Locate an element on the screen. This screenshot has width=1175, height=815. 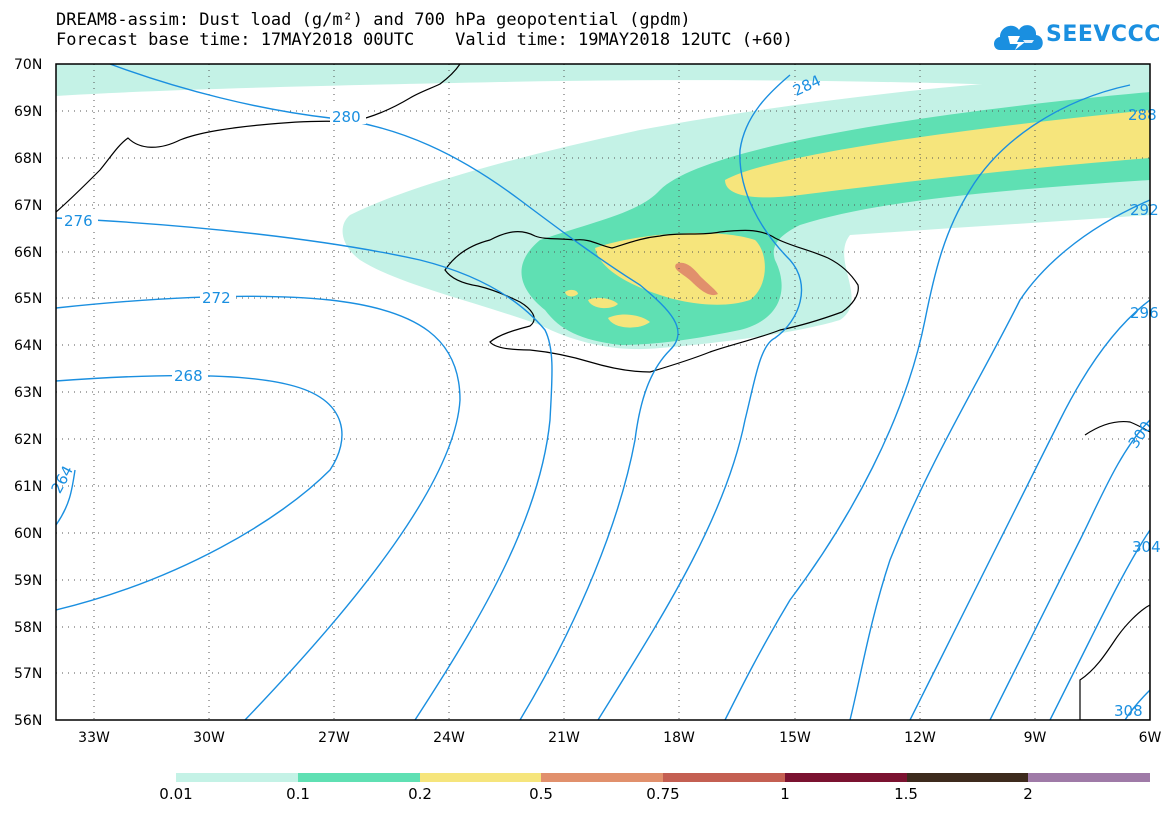
seevccc-logo: SEEVCCC is located at coordinates (1075, 36).